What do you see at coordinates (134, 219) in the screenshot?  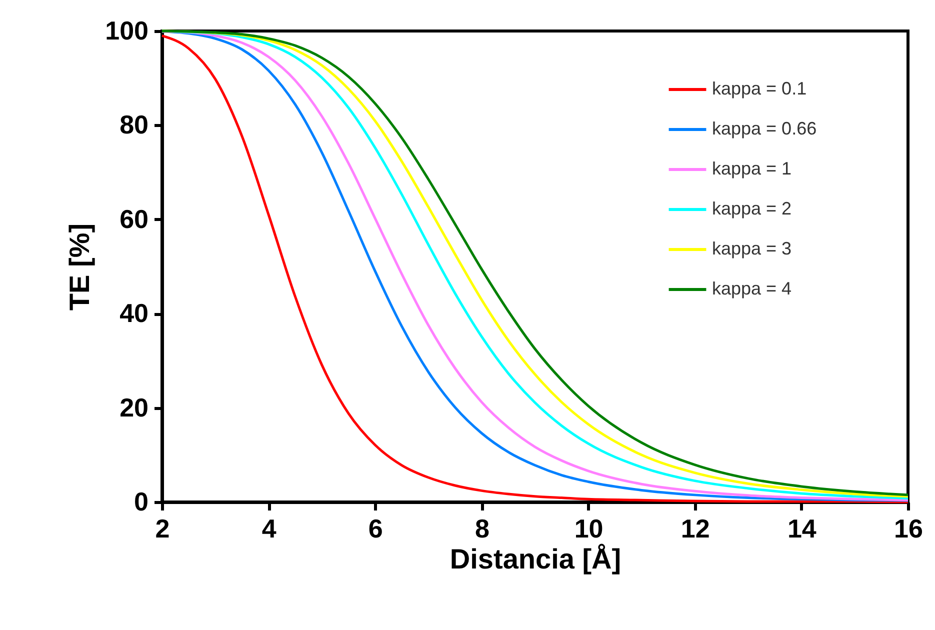 I see `y-tick-label: 60` at bounding box center [134, 219].